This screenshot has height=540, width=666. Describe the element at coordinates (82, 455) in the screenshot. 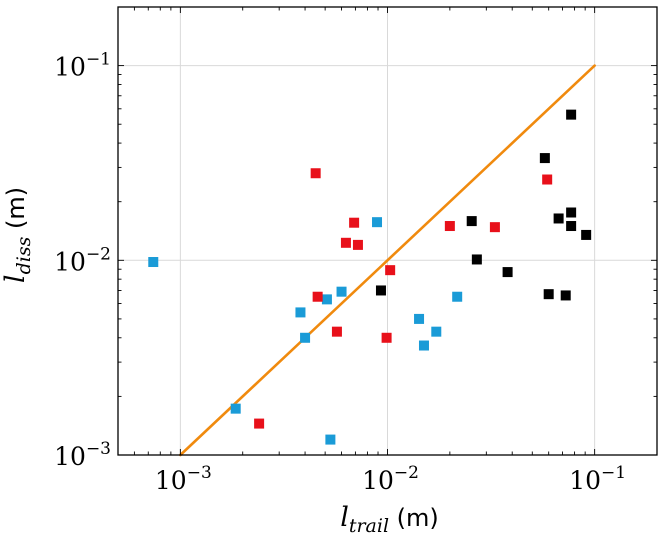

I see `y-tick-label-0: 10⁻³` at that location.